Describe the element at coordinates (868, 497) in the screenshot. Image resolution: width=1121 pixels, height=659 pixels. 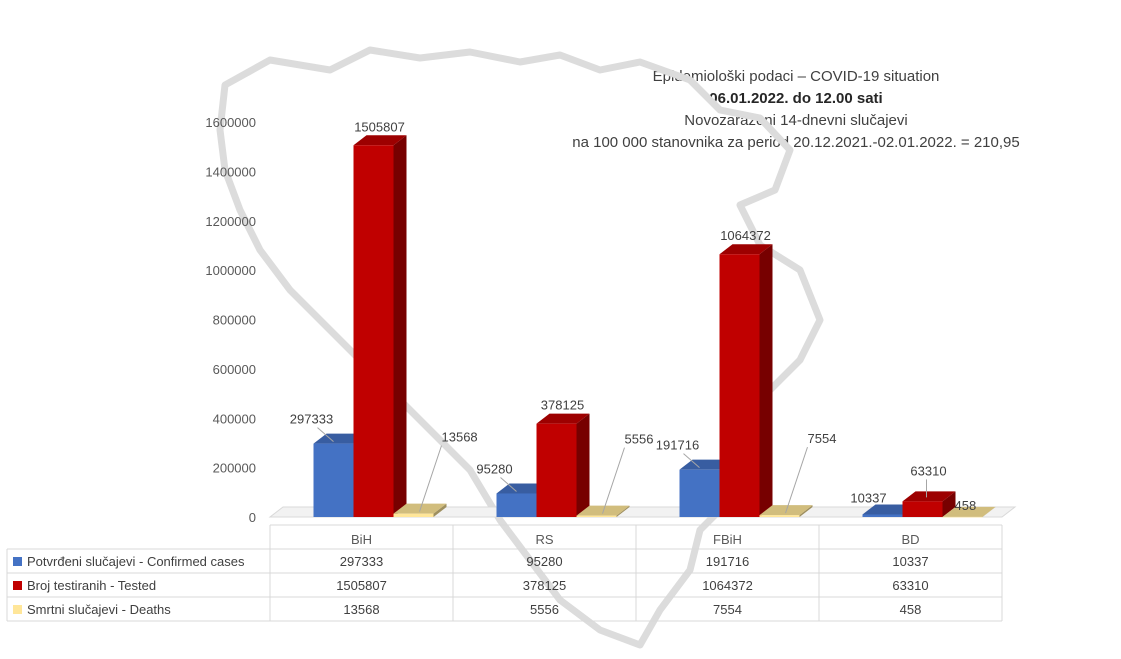
I see `data-label: 10337` at that location.